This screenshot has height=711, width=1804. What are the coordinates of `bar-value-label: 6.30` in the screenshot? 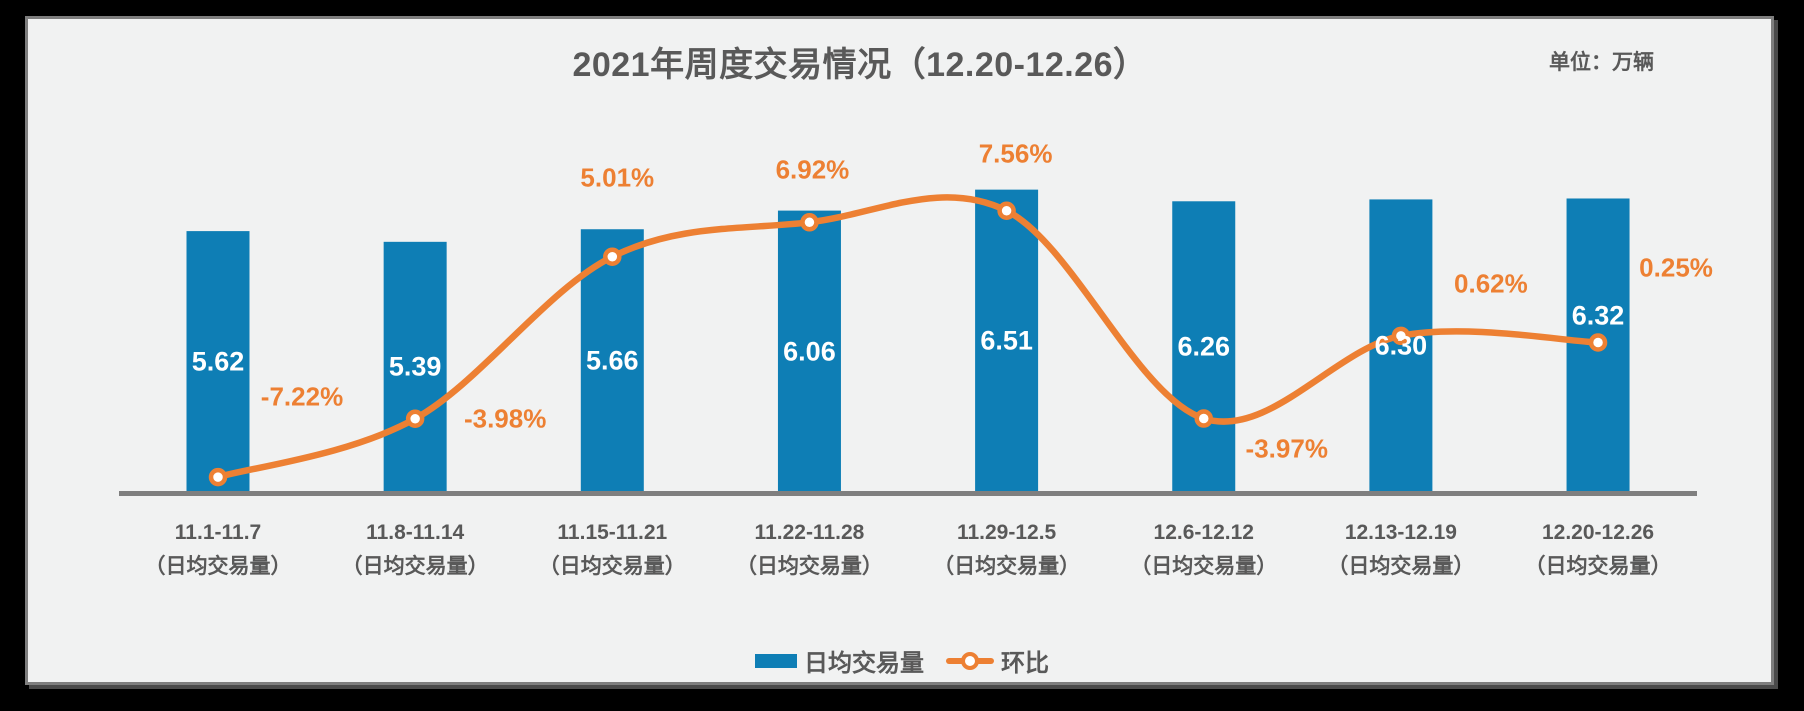 It's located at (1401, 345).